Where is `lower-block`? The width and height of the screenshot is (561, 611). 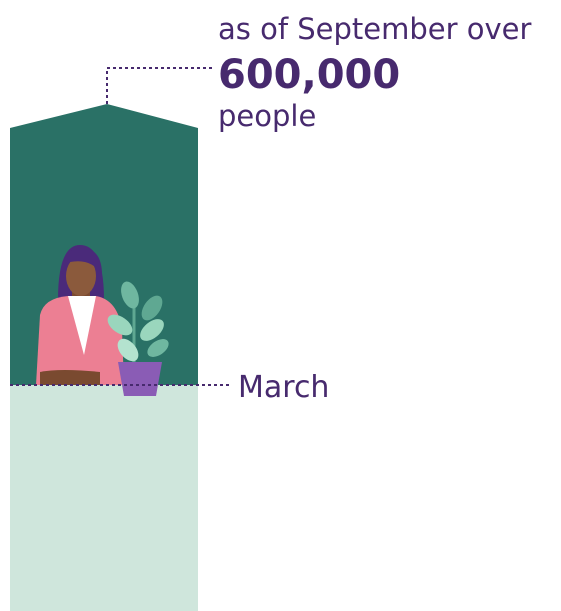
lower-block is located at coordinates (104, 498).